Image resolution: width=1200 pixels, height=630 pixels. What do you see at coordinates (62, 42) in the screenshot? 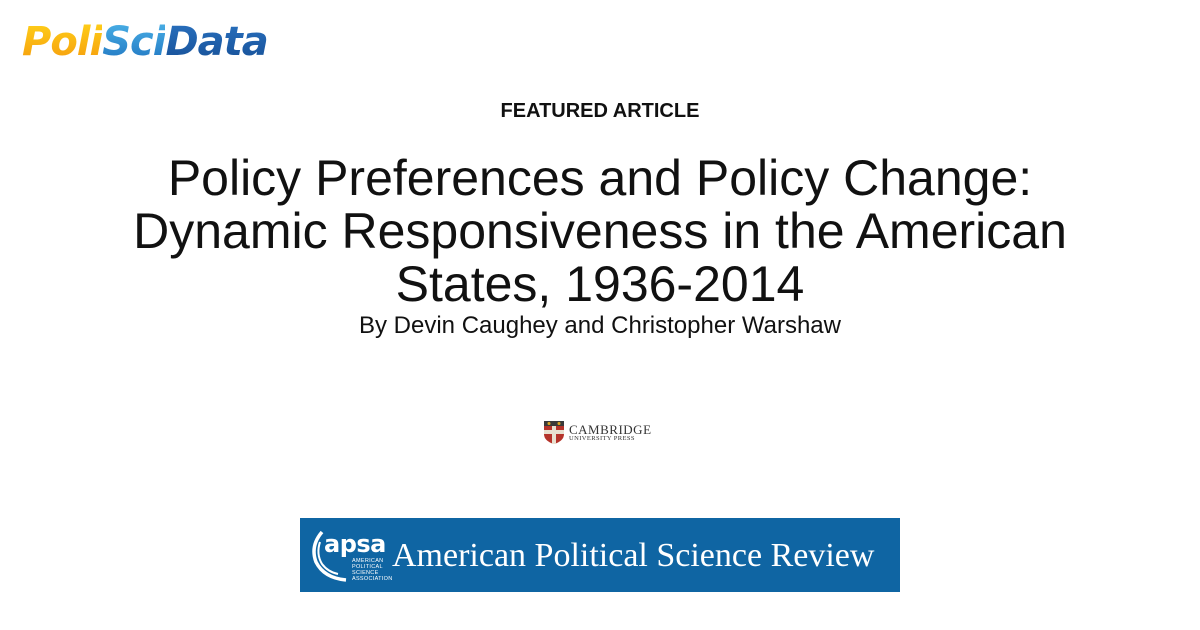
I see `logo-part-poli: Poli` at bounding box center [62, 42].